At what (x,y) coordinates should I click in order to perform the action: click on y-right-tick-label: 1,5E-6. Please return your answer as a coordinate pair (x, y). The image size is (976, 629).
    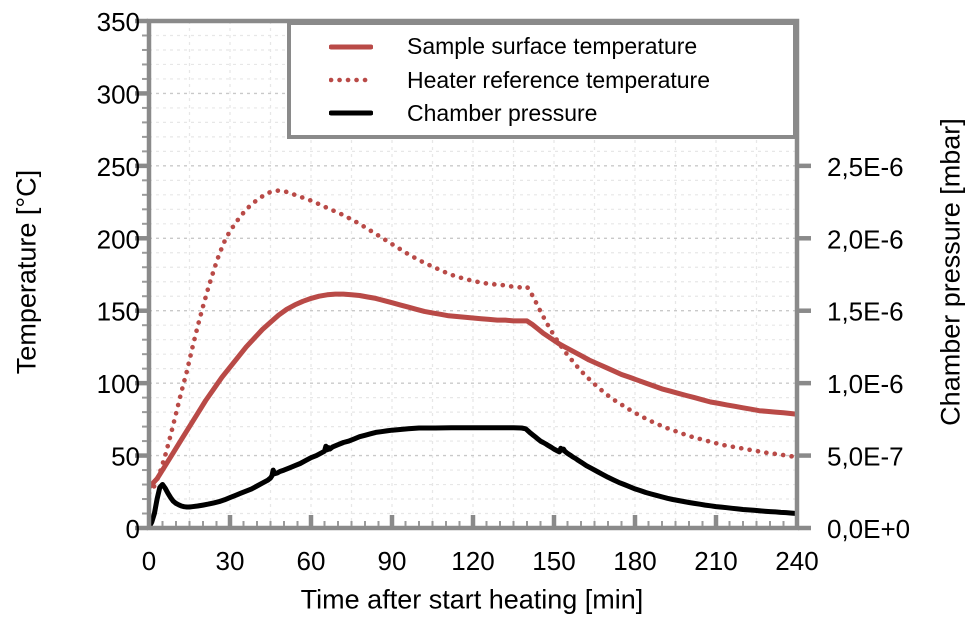
    Looking at the image, I should click on (865, 312).